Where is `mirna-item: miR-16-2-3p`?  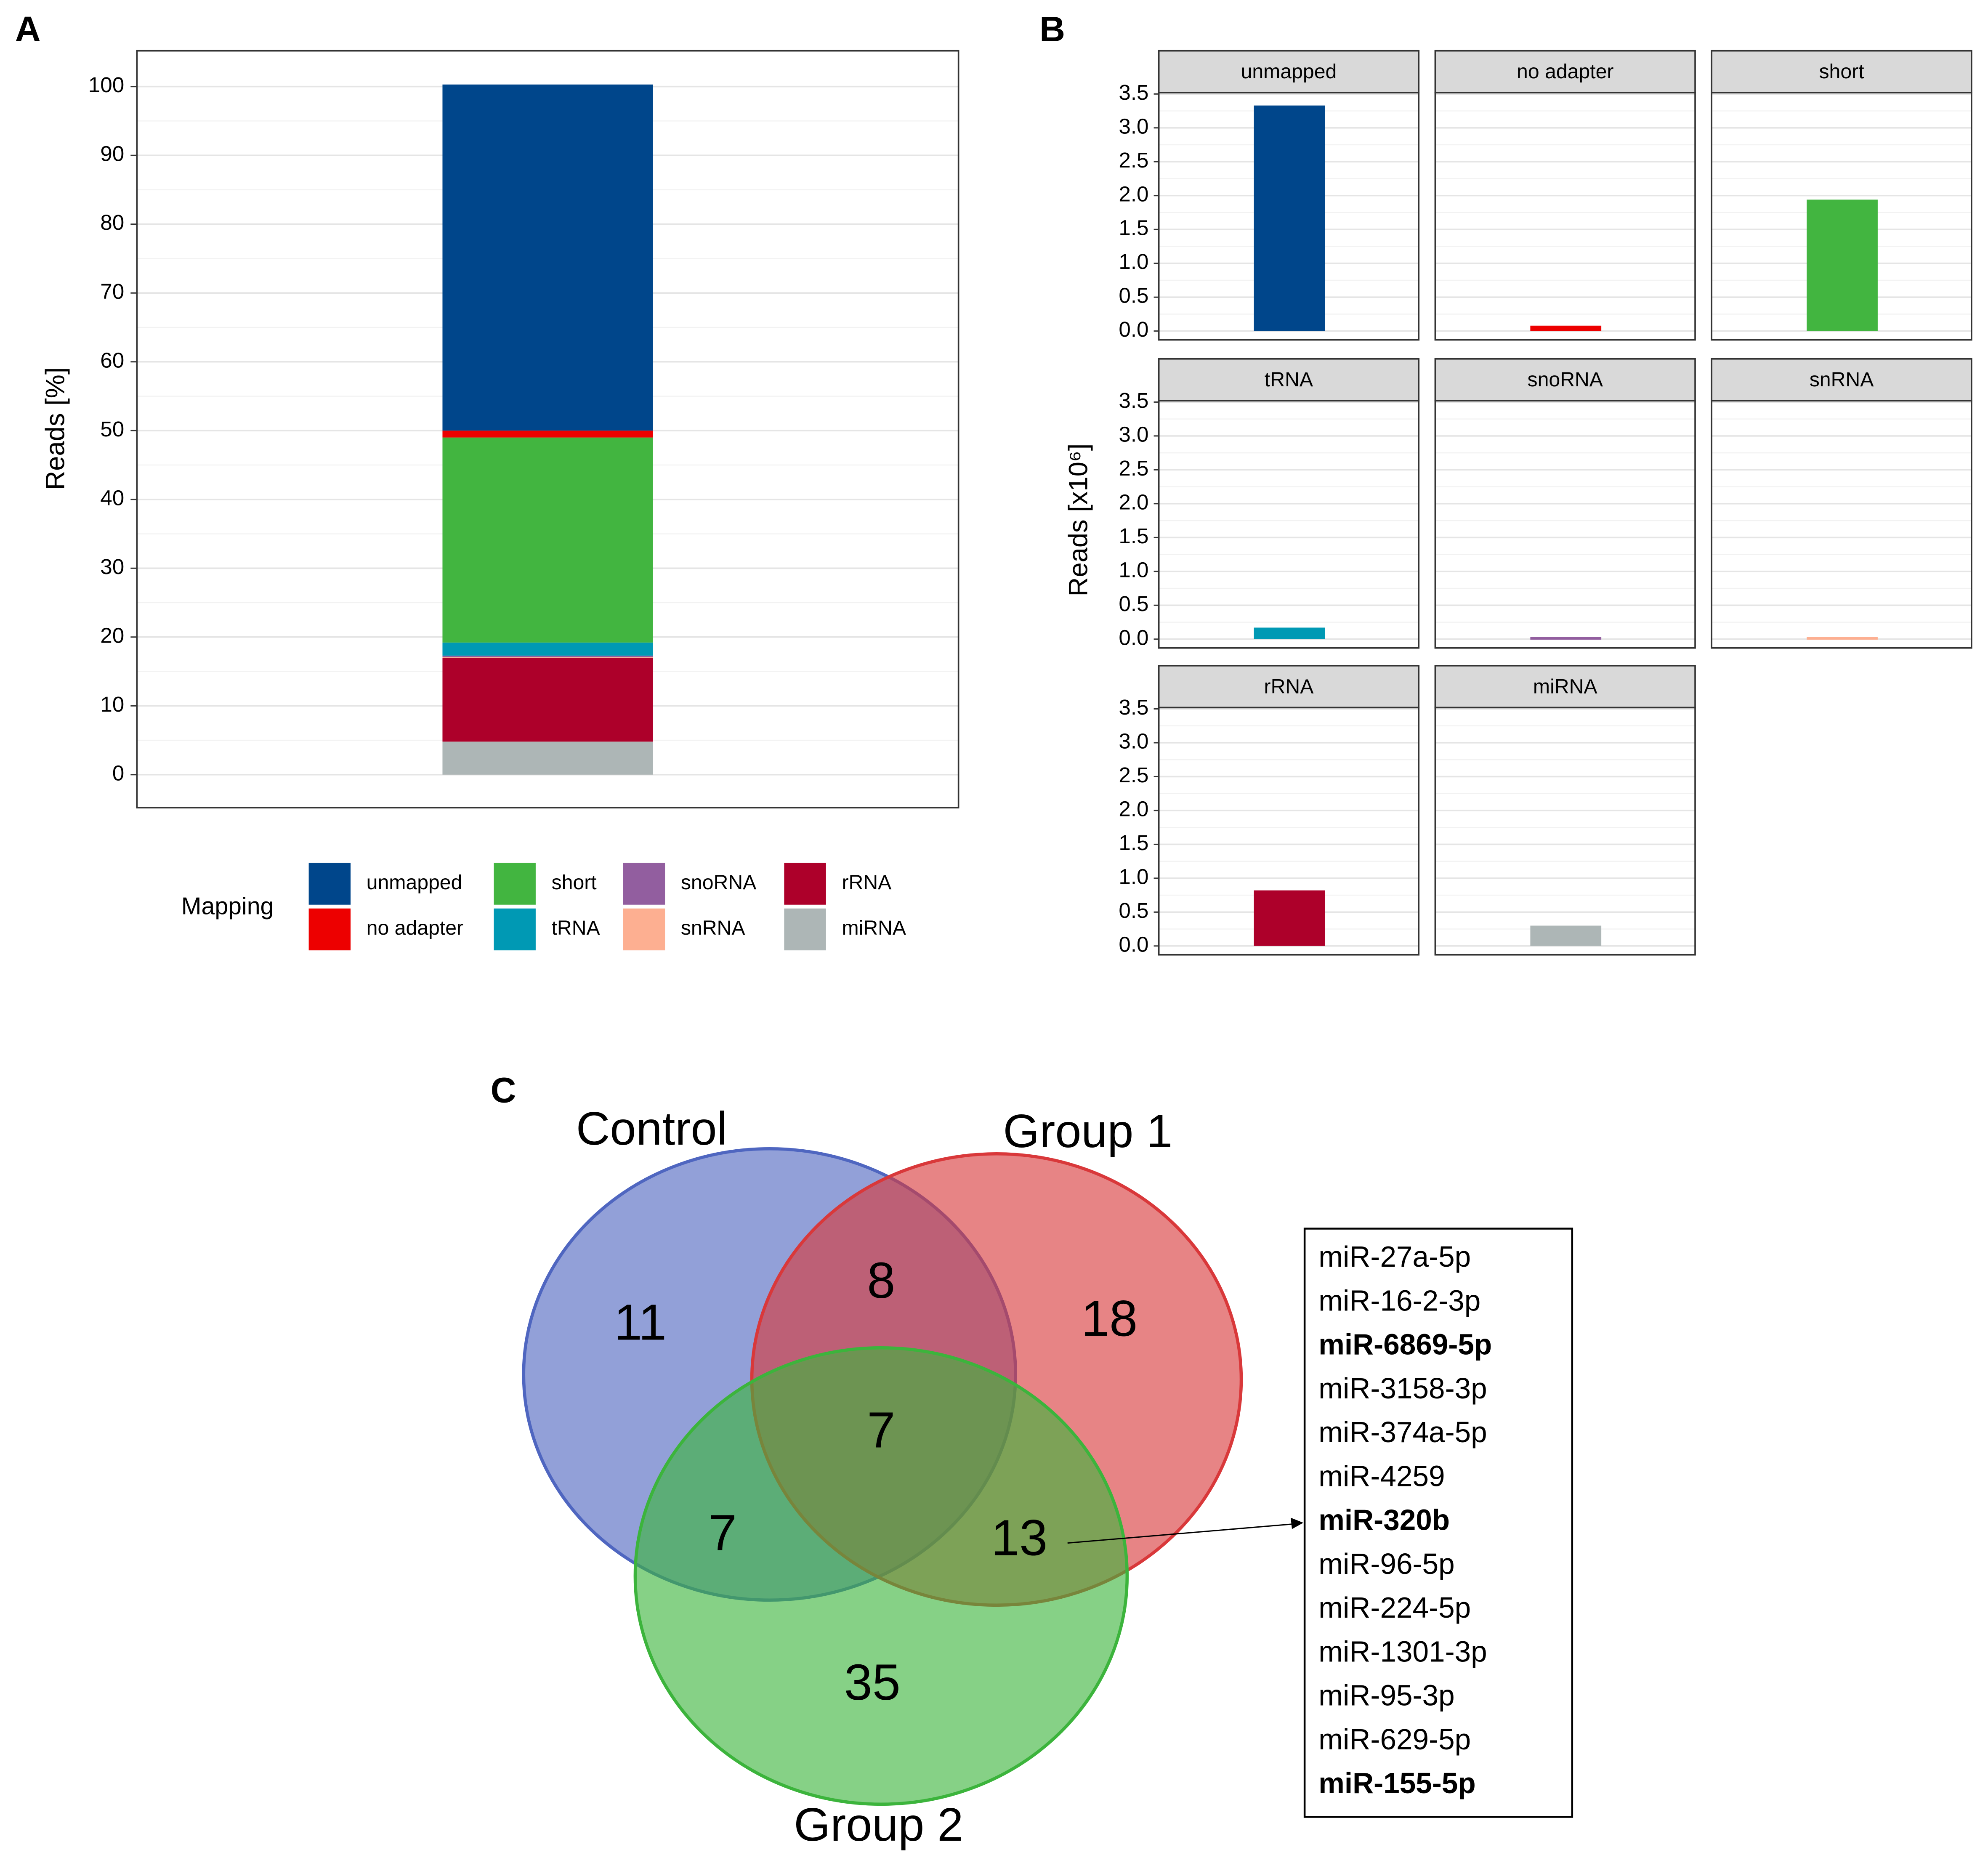
mirna-item: miR-16-2-3p is located at coordinates (1399, 1300).